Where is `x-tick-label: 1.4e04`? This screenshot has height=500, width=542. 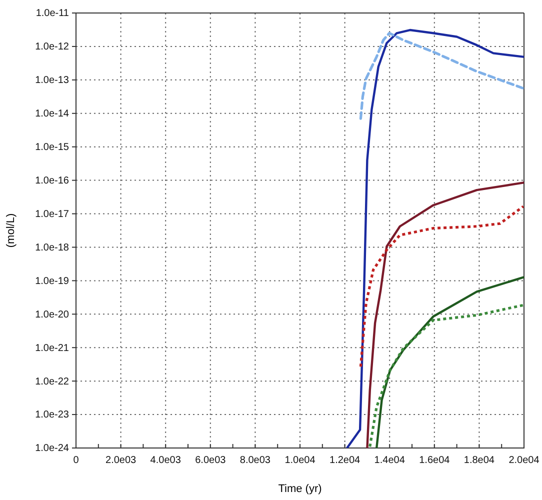
x-tick-label: 1.4e04 is located at coordinates (390, 460).